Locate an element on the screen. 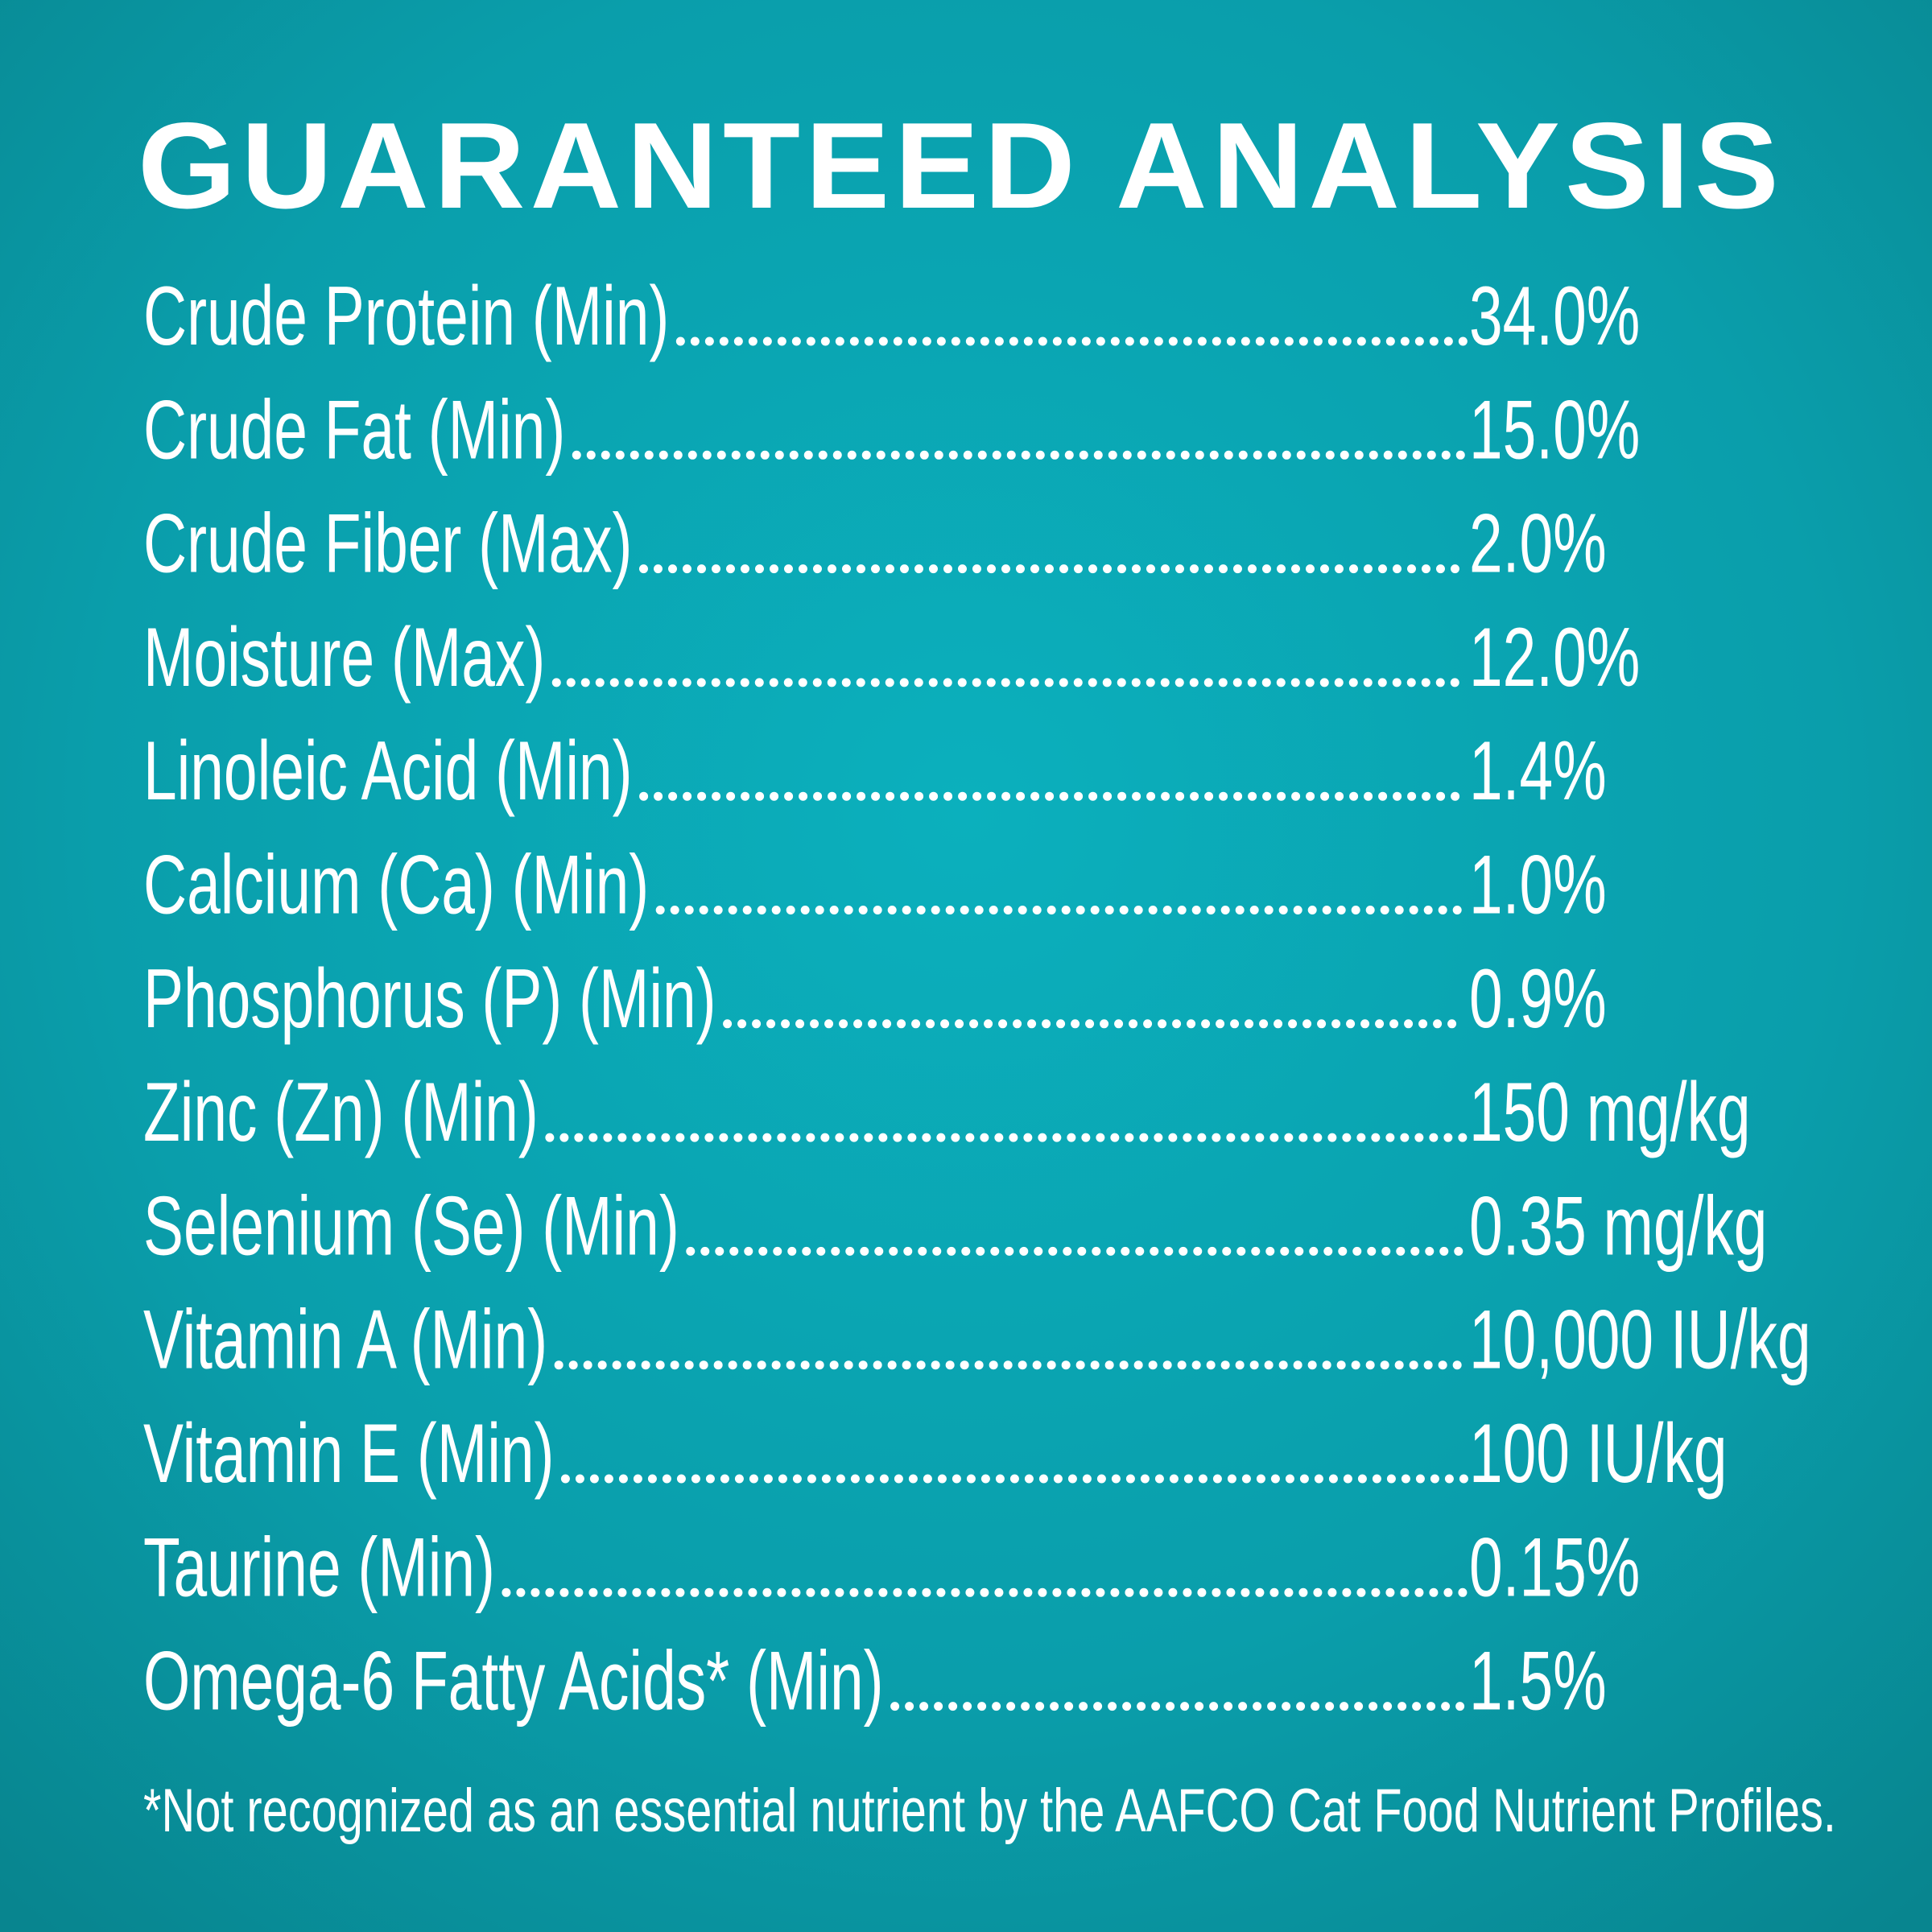 This screenshot has height=1932, width=1932. row-value: 100 IU/kg is located at coordinates (1598, 1454).